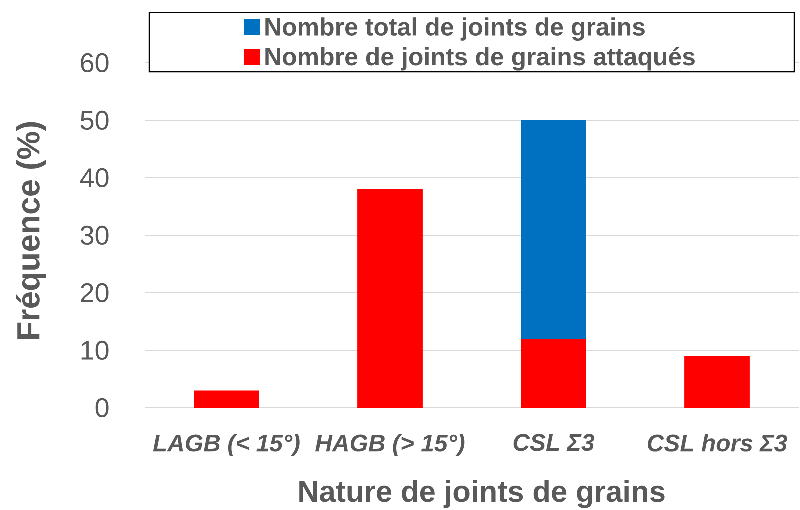 The image size is (800, 510). What do you see at coordinates (95, 350) in the screenshot?
I see `y-tick-label: 10` at bounding box center [95, 350].